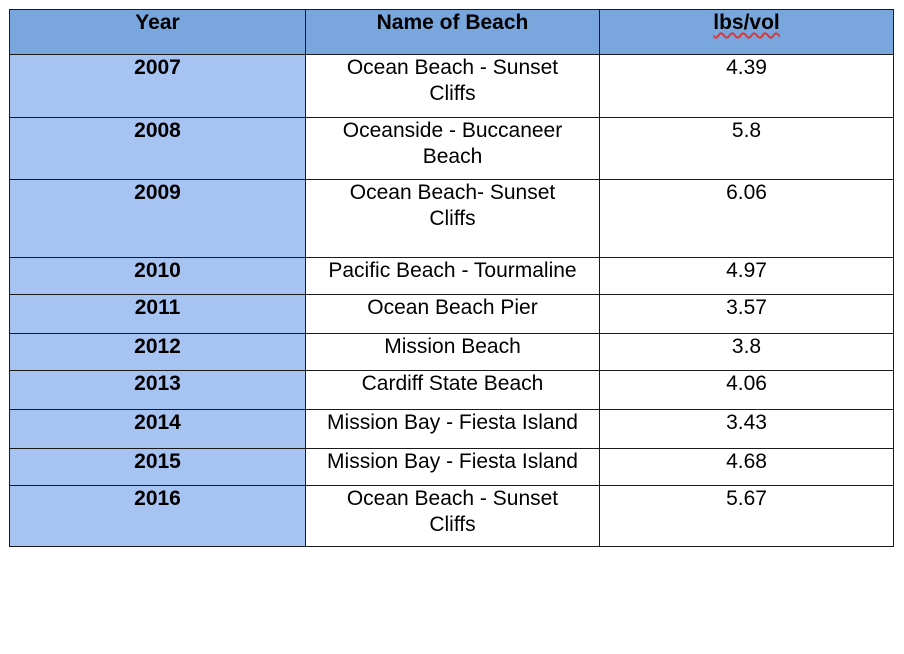  Describe the element at coordinates (157, 429) in the screenshot. I see `year-cell: 2014` at that location.